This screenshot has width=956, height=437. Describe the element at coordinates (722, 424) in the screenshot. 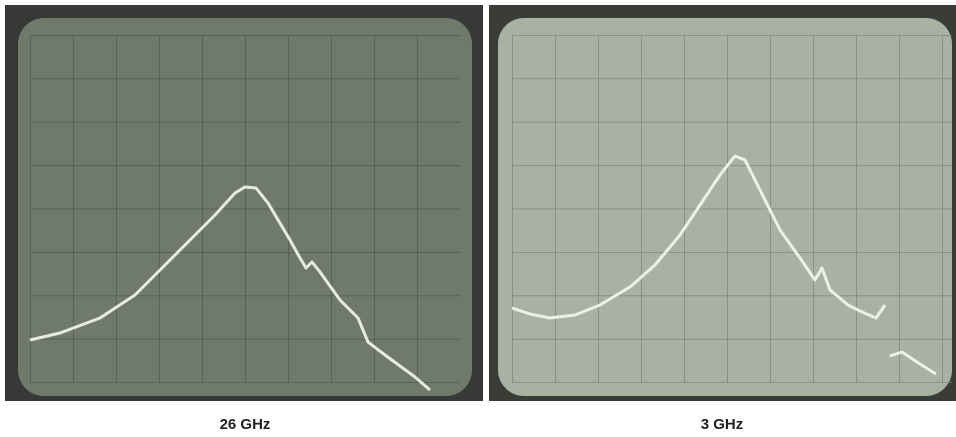

I see `caption: 3 GHz` at that location.